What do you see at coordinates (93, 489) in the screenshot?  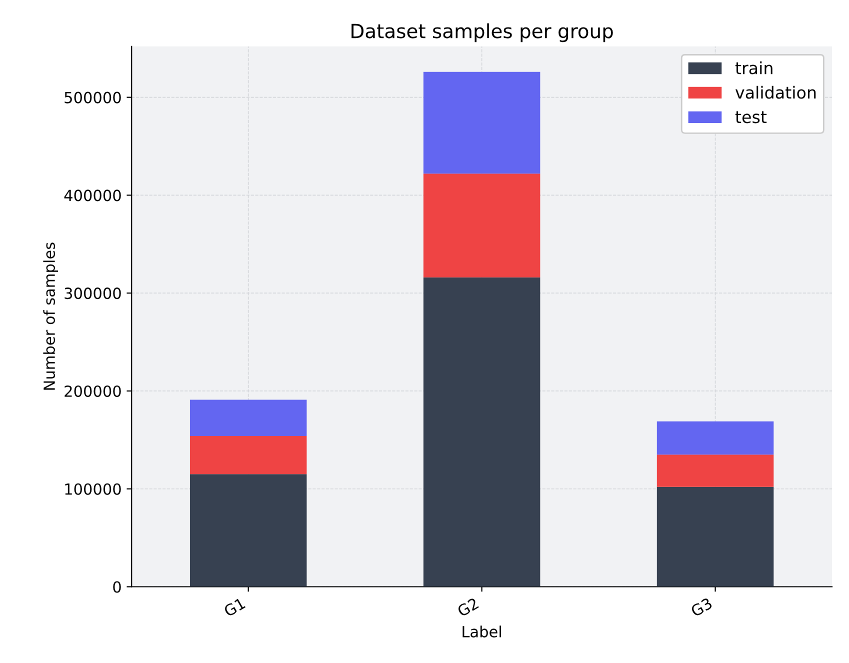 I see `y-tick-label: 100000` at bounding box center [93, 489].